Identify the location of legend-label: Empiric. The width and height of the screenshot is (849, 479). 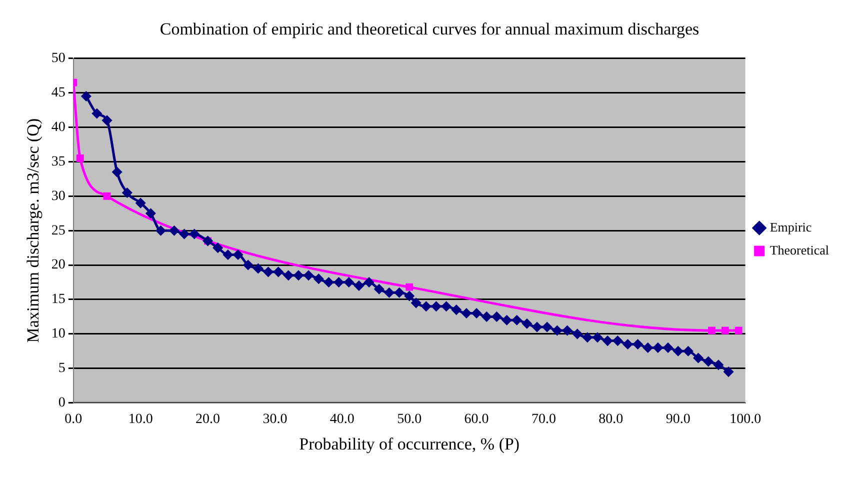
(791, 226).